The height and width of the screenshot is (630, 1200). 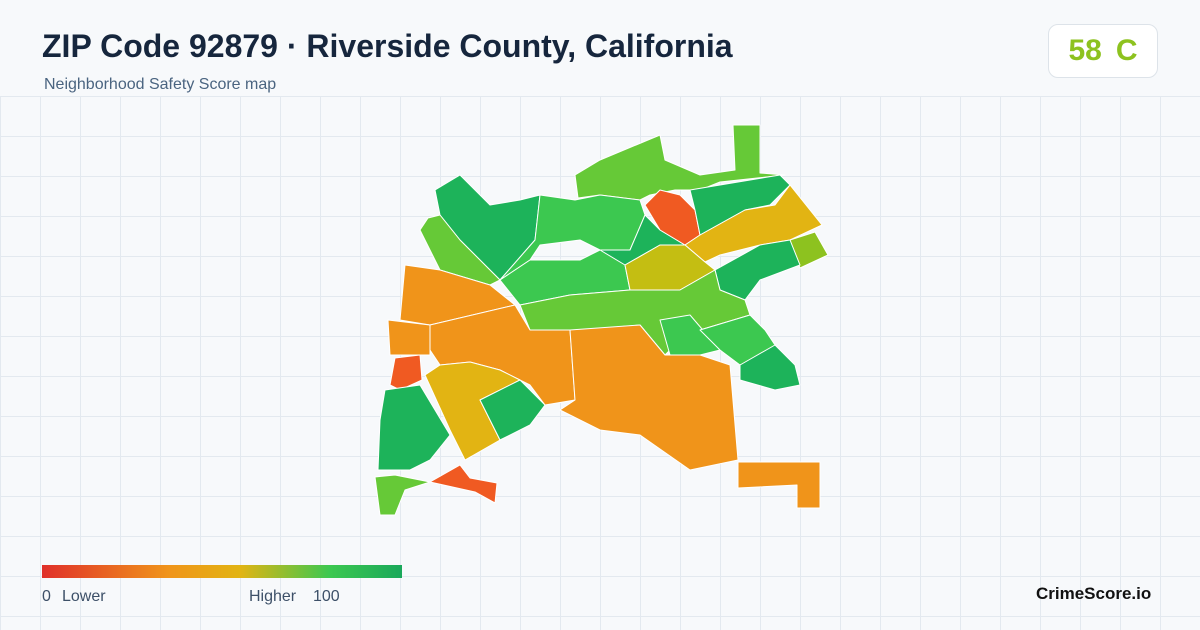 What do you see at coordinates (222, 571) in the screenshot?
I see `legend-gradient` at bounding box center [222, 571].